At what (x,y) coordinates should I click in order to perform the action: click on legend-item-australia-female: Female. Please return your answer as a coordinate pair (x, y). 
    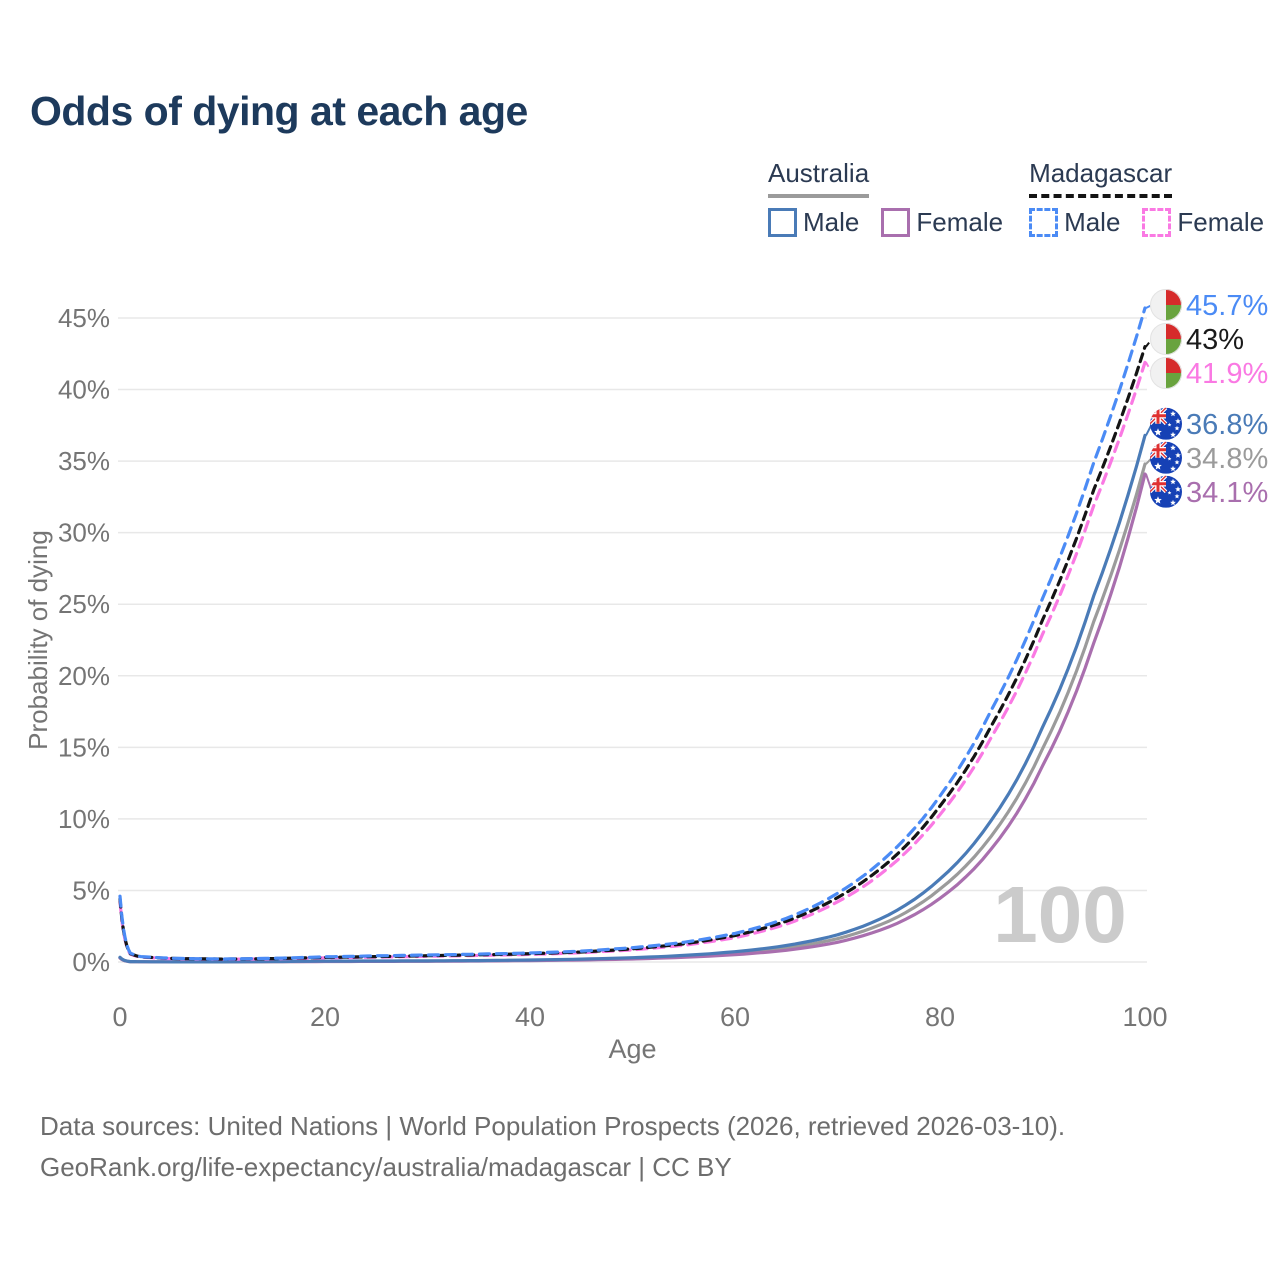
    Looking at the image, I should click on (942, 222).